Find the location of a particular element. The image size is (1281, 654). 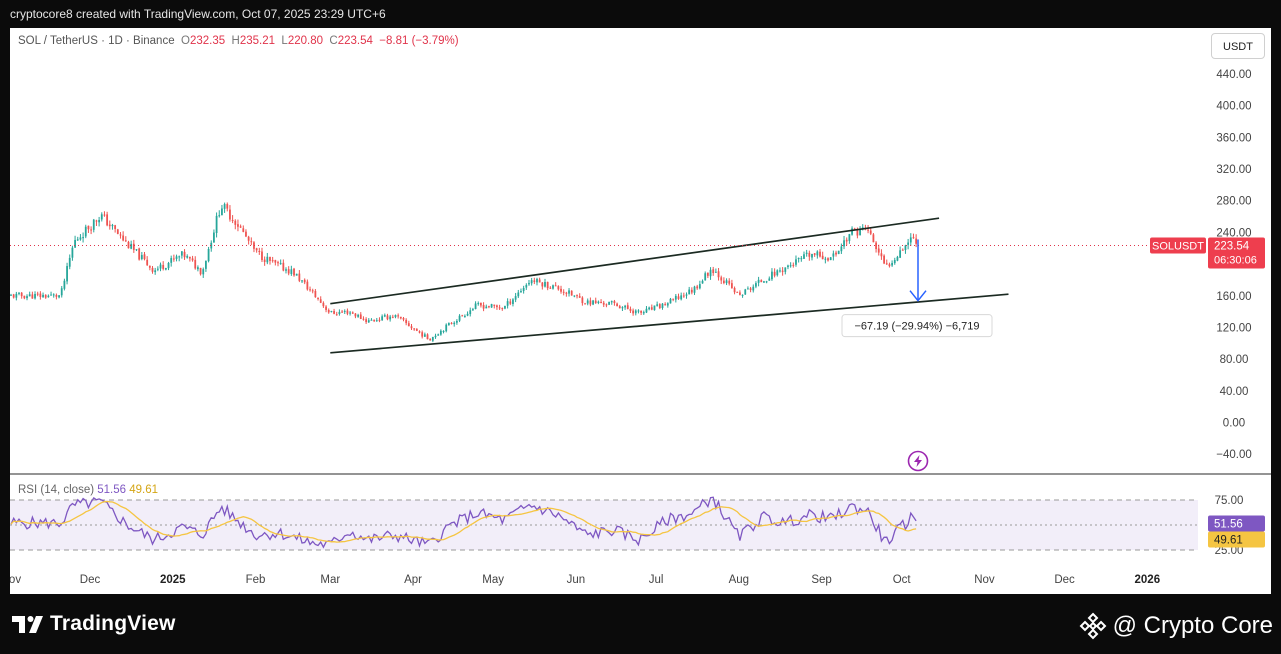

low-value: 220.80 is located at coordinates (305, 41).